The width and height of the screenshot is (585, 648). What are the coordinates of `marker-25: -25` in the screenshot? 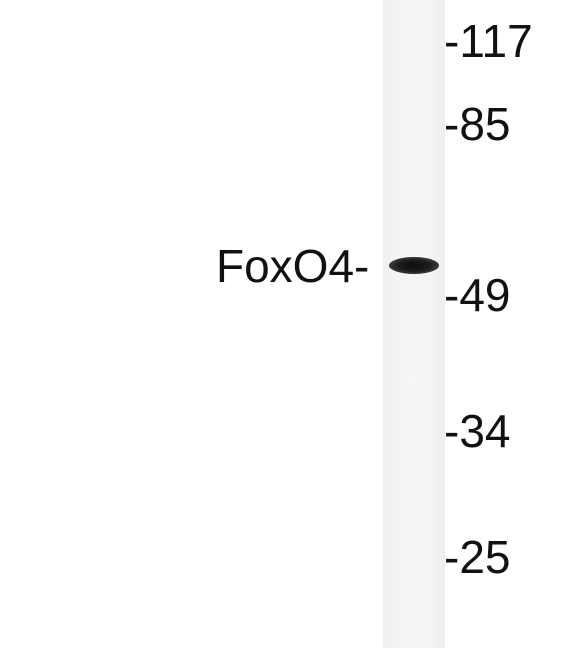 It's located at (477, 557).